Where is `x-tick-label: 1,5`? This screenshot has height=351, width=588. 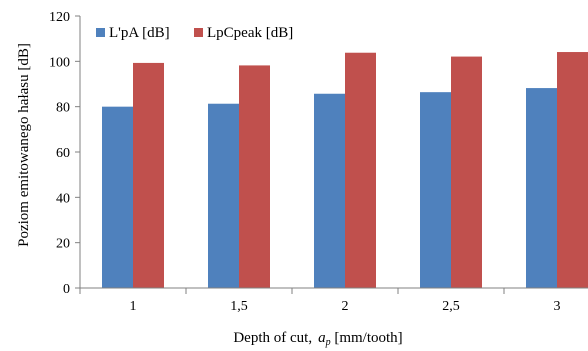 x-tick-label: 1,5 is located at coordinates (239, 306).